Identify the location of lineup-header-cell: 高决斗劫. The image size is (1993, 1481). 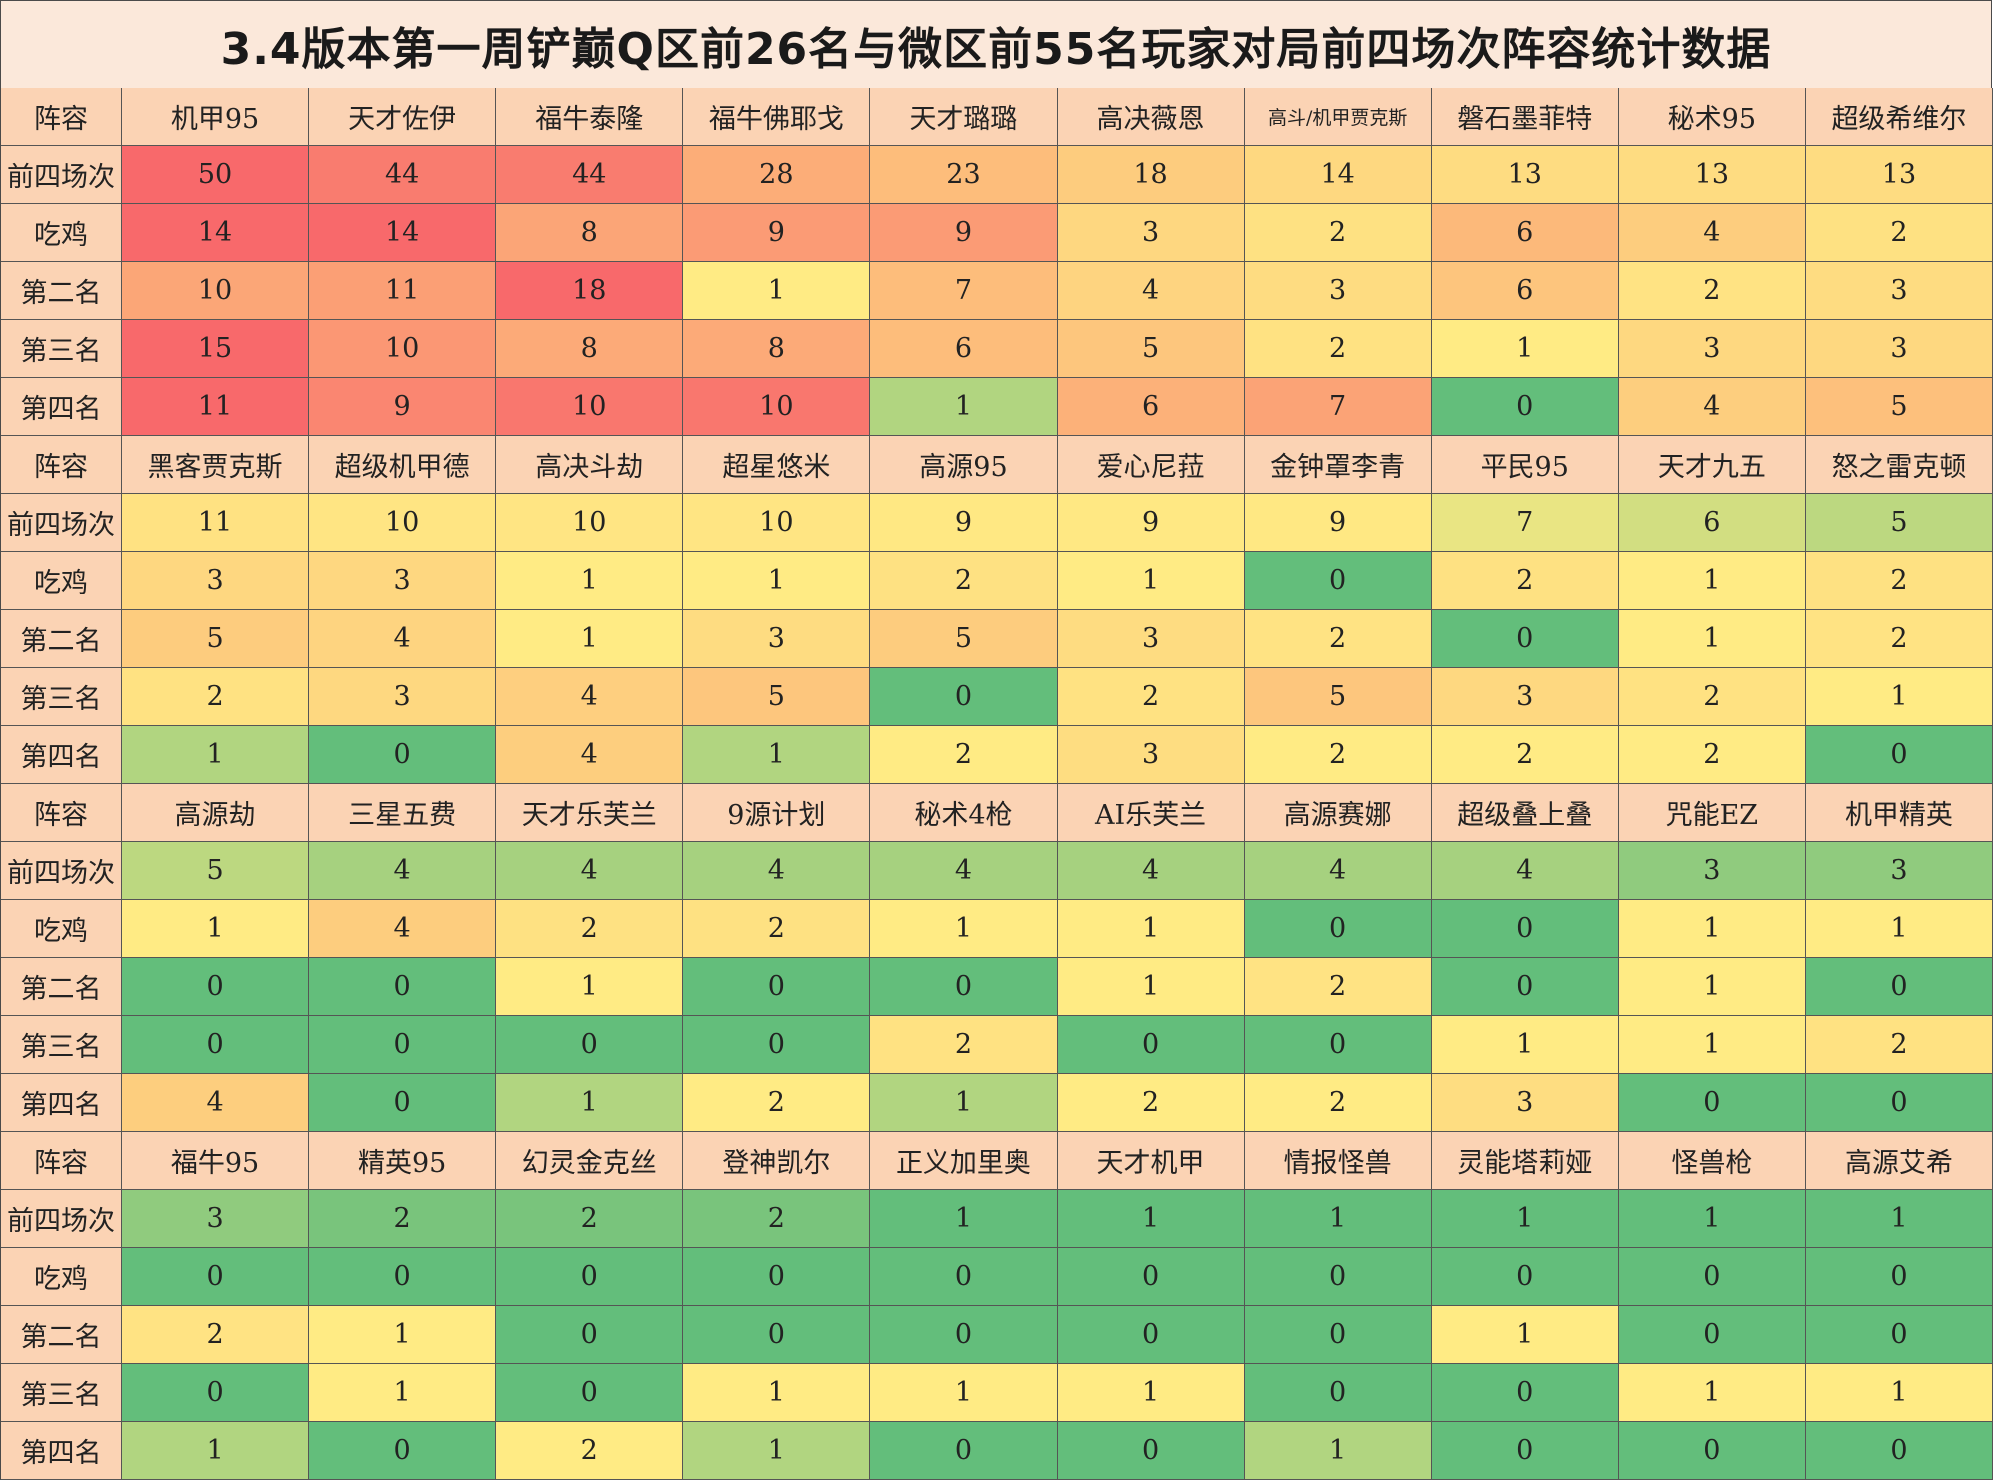
(590, 465).